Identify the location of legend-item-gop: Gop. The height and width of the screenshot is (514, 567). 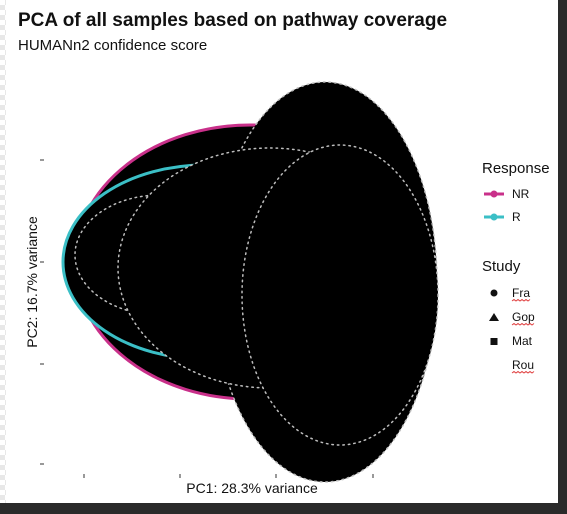
(512, 318).